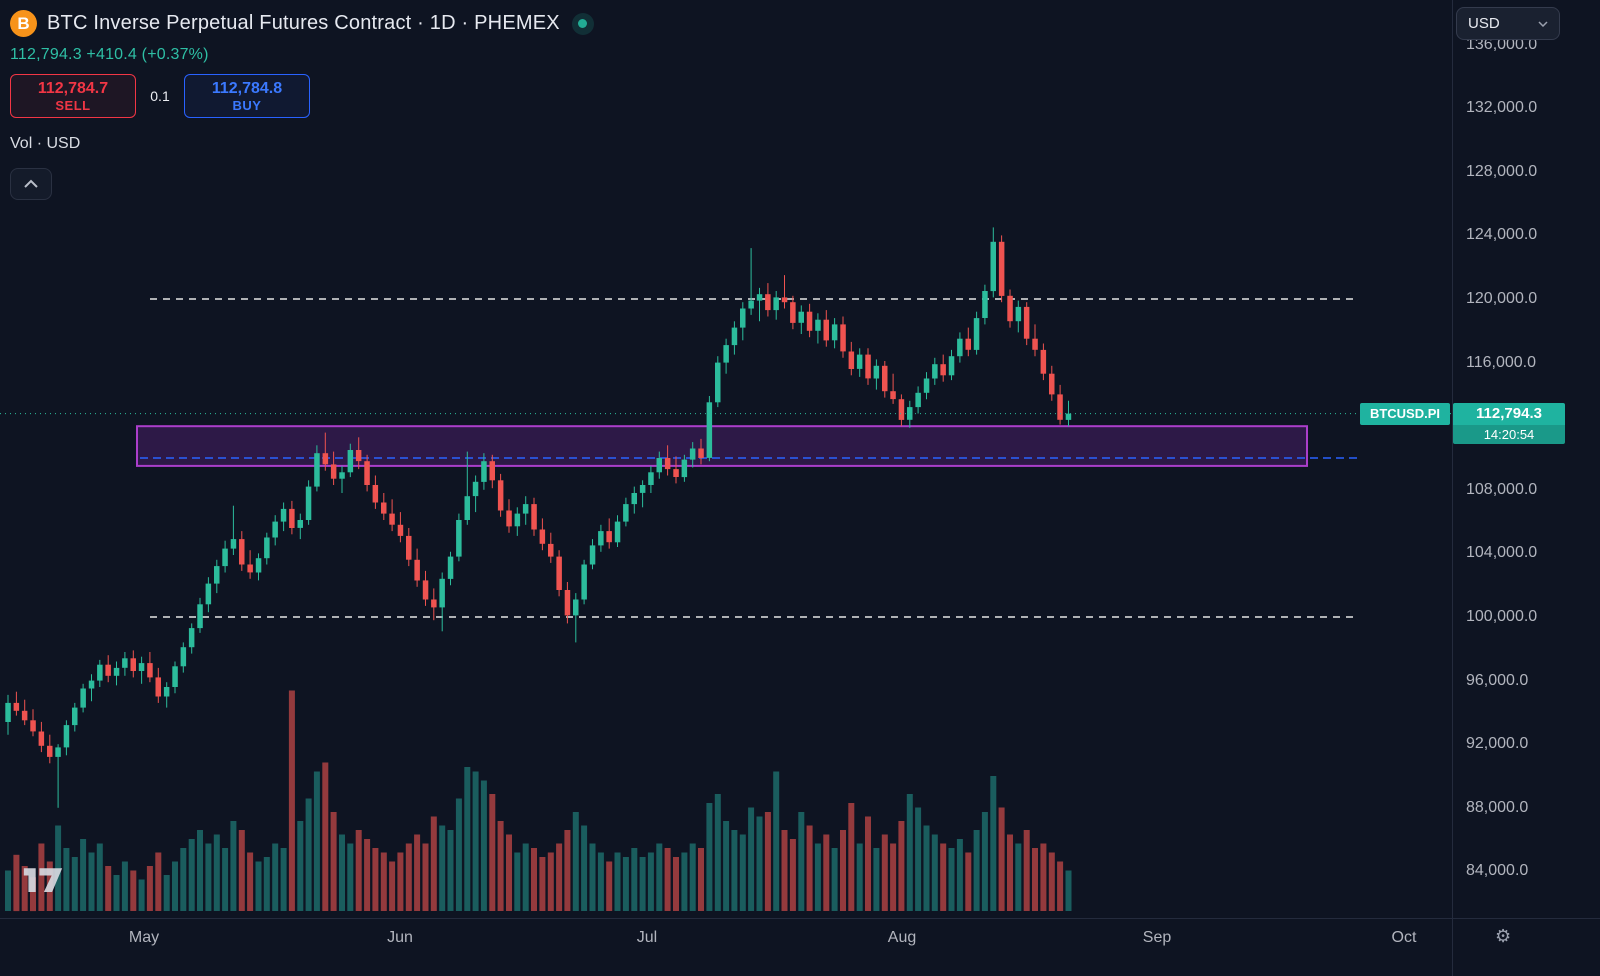 This screenshot has height=976, width=1600. What do you see at coordinates (647, 937) in the screenshot?
I see `time-tick-label: Jul` at bounding box center [647, 937].